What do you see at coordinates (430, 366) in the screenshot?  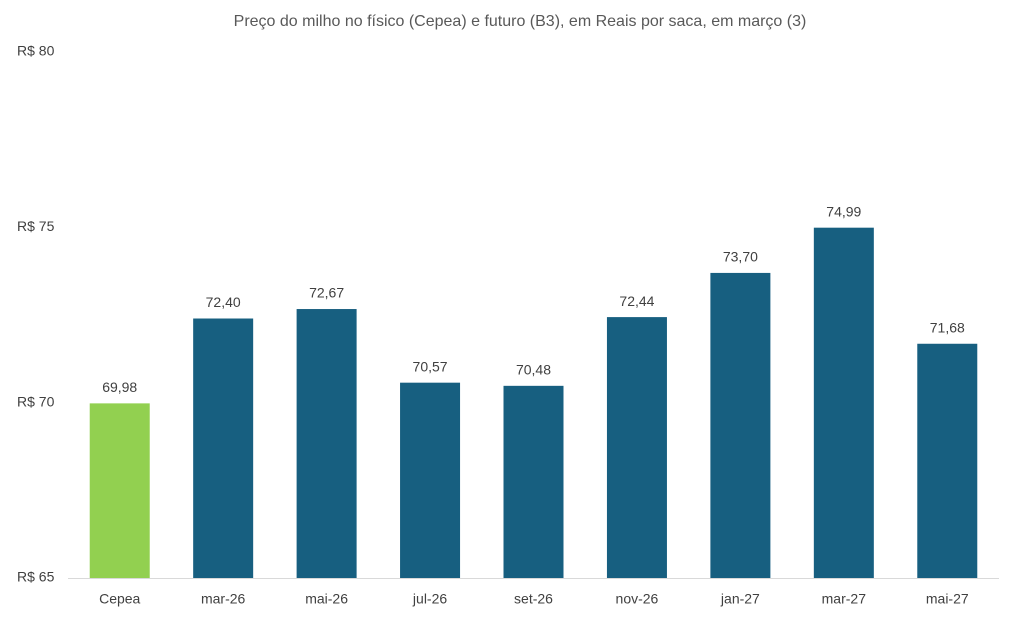 I see `data-label: 70,57` at bounding box center [430, 366].